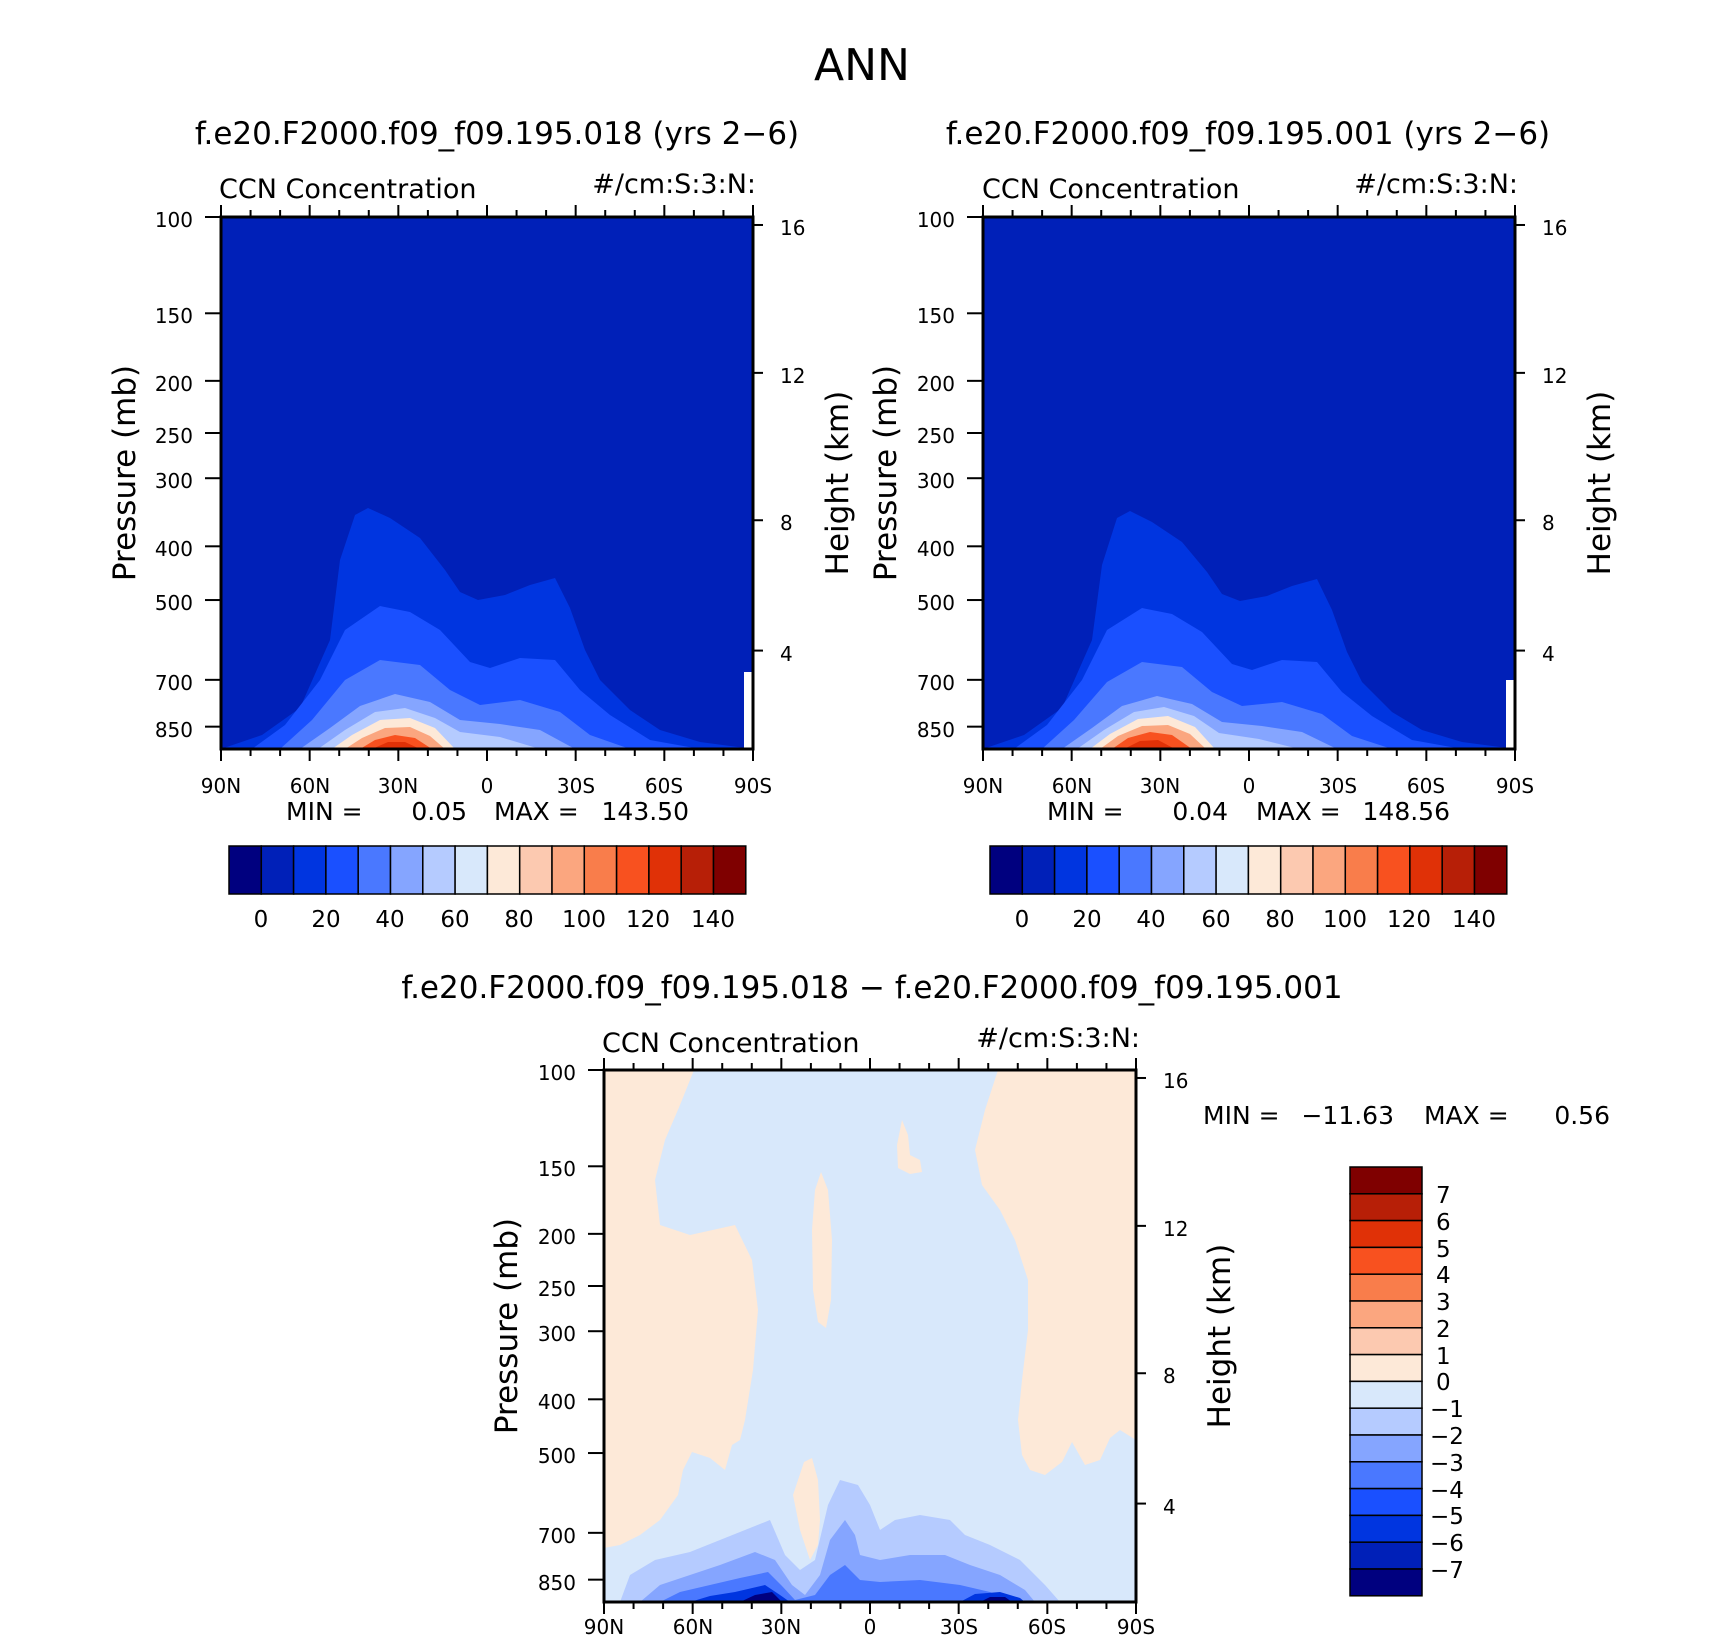  What do you see at coordinates (1443, 1196) in the screenshot?
I see `colorbar-label: 7` at bounding box center [1443, 1196].